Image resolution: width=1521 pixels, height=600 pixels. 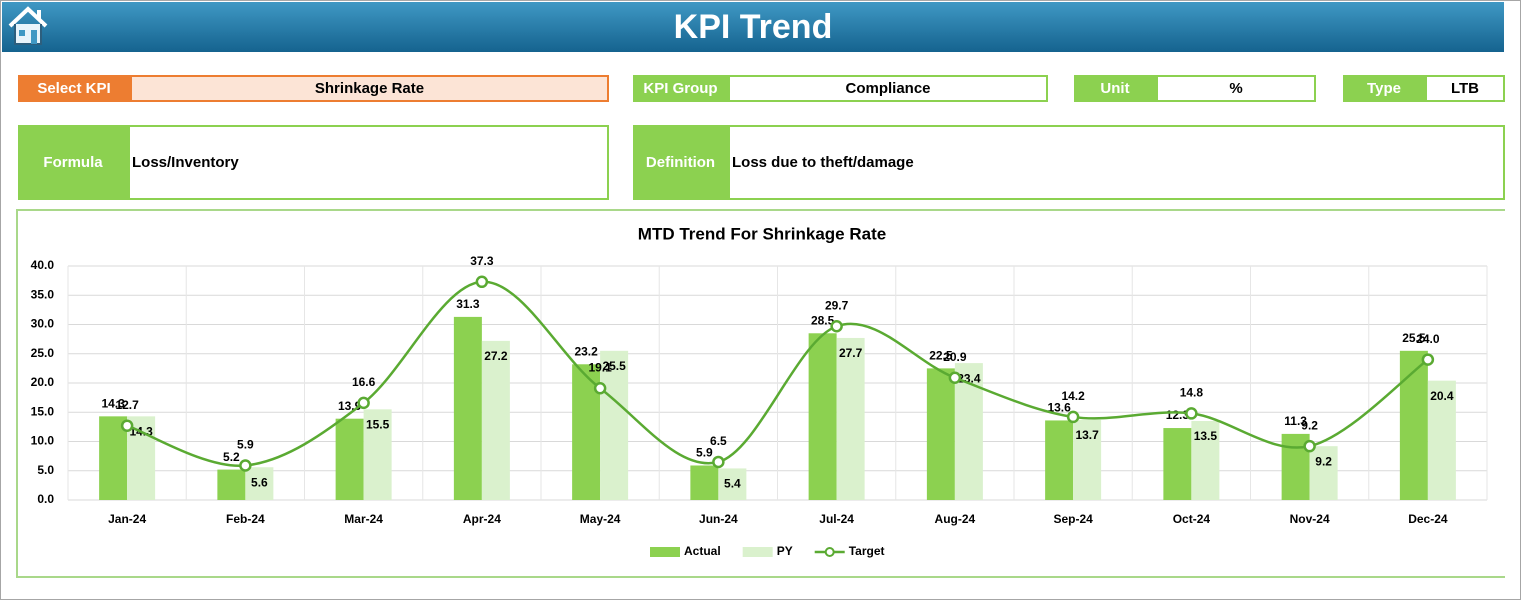 What do you see at coordinates (368, 162) in the screenshot?
I see `field-value: Loss/Inventory` at bounding box center [368, 162].